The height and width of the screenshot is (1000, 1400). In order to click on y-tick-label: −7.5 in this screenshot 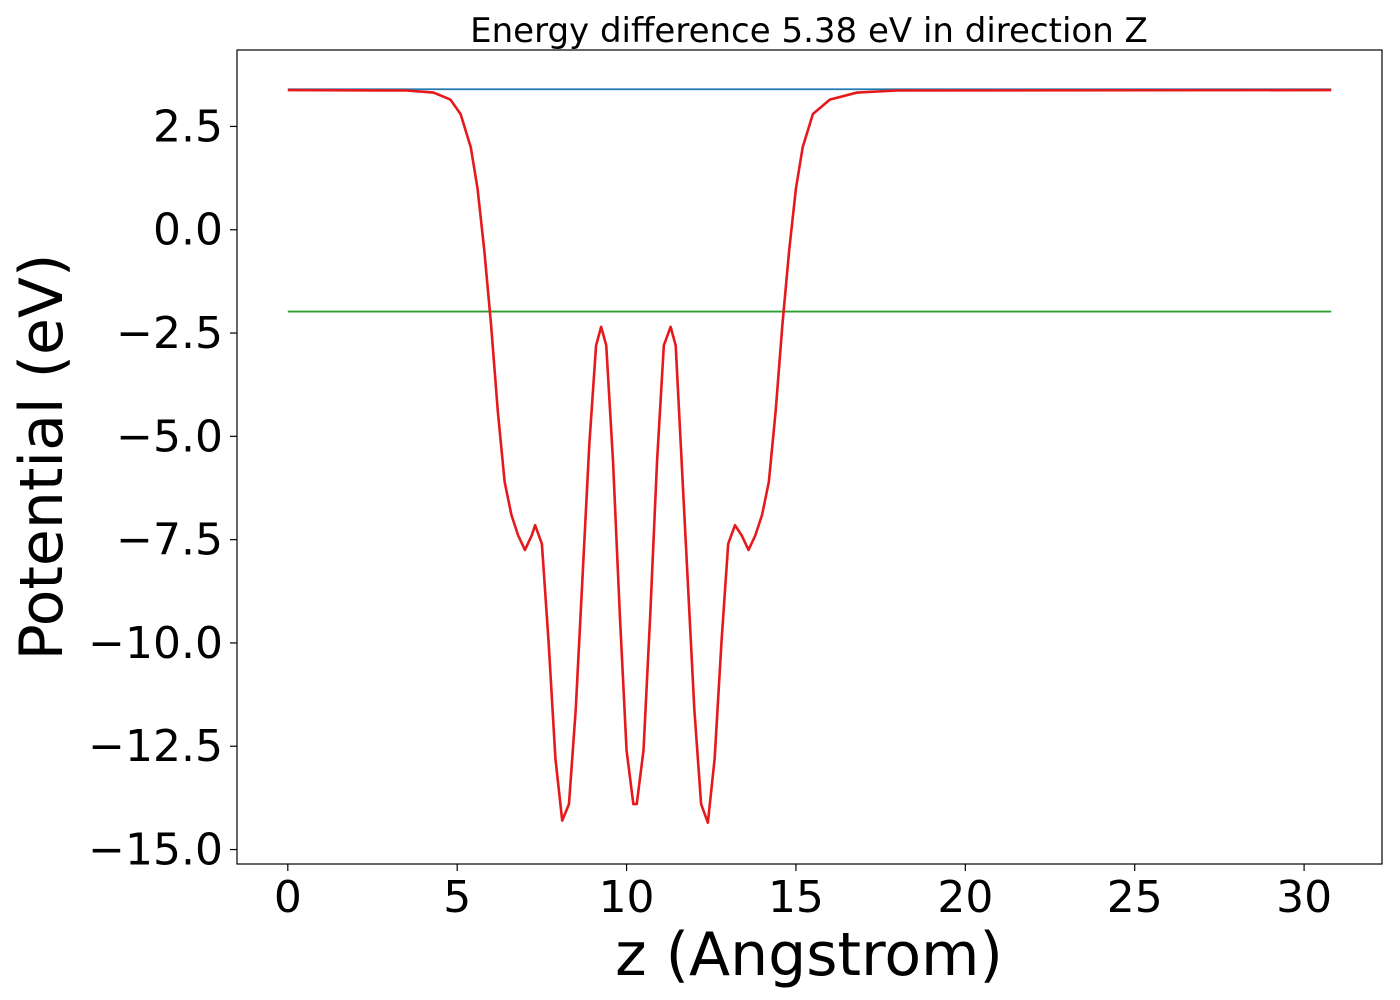, I will do `click(169, 540)`.